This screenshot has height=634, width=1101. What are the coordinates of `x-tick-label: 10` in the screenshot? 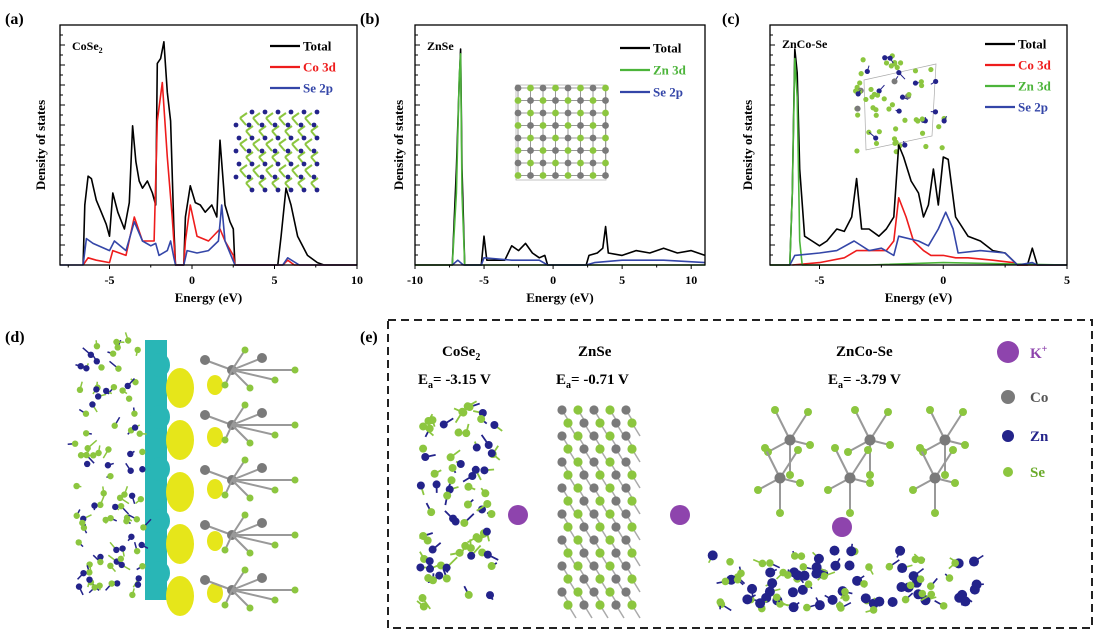 It's located at (357, 280).